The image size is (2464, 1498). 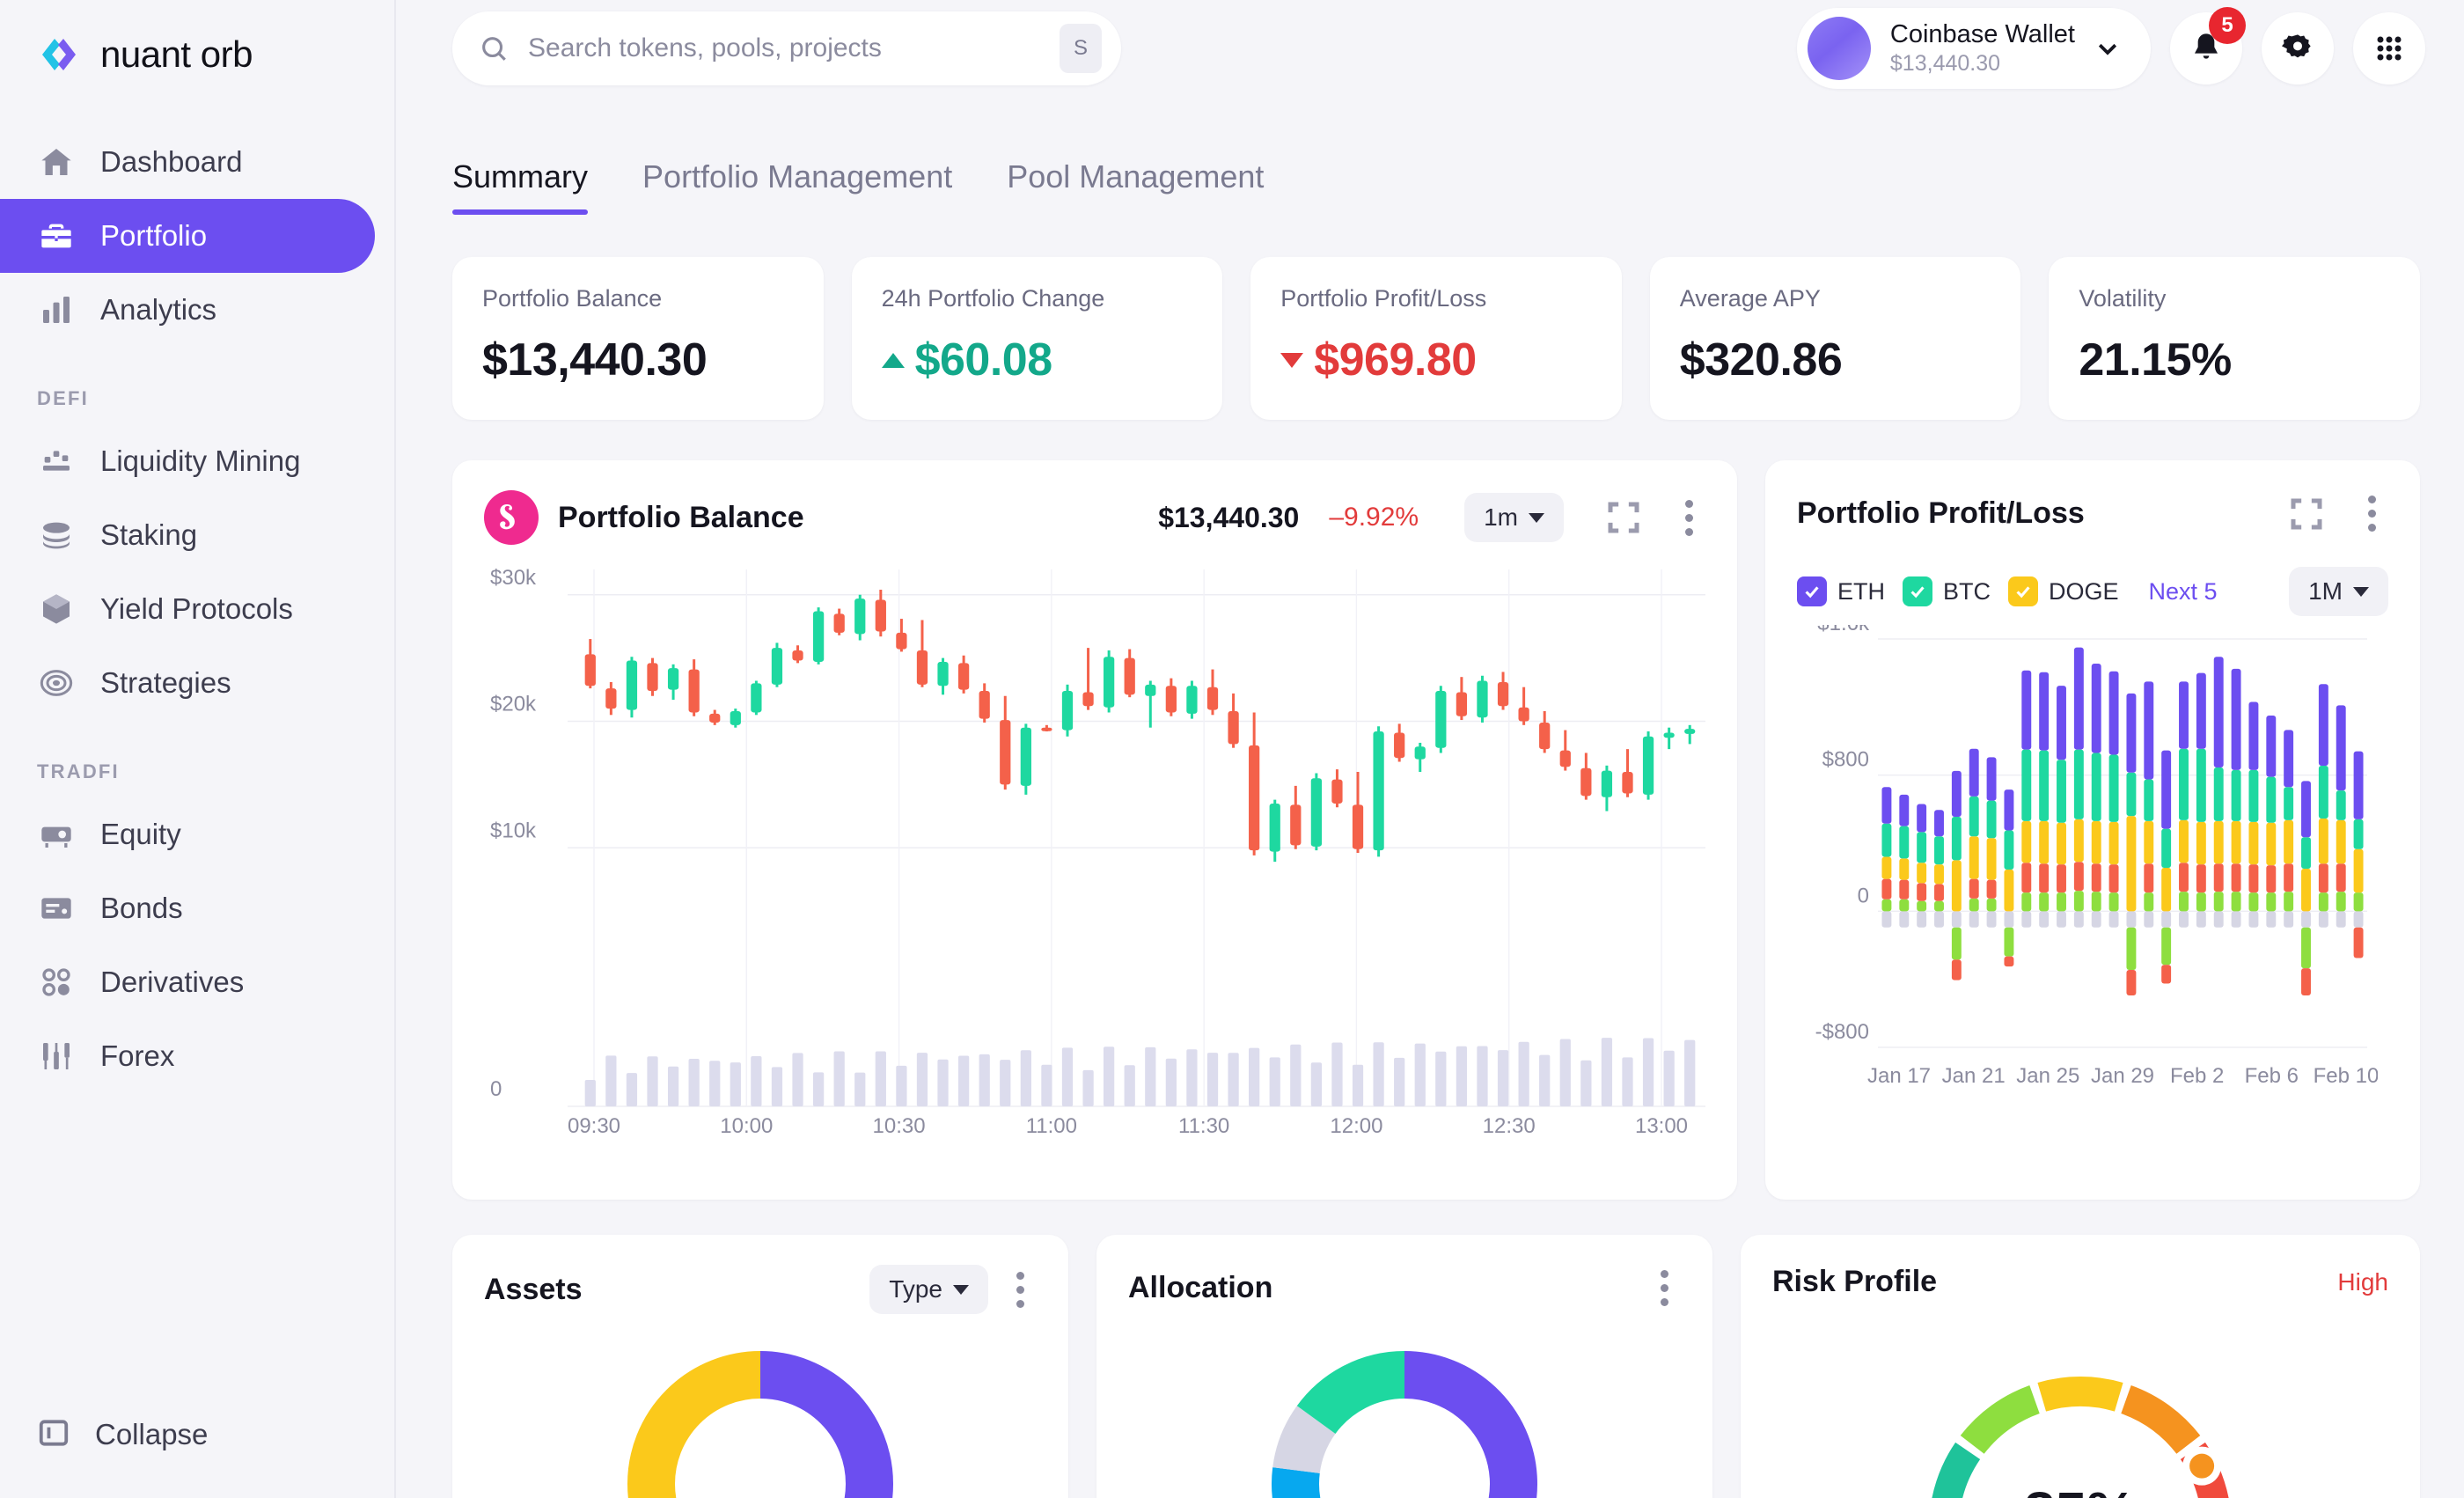 I want to click on card-title: Portfolio Profit/Loss, so click(x=1941, y=513).